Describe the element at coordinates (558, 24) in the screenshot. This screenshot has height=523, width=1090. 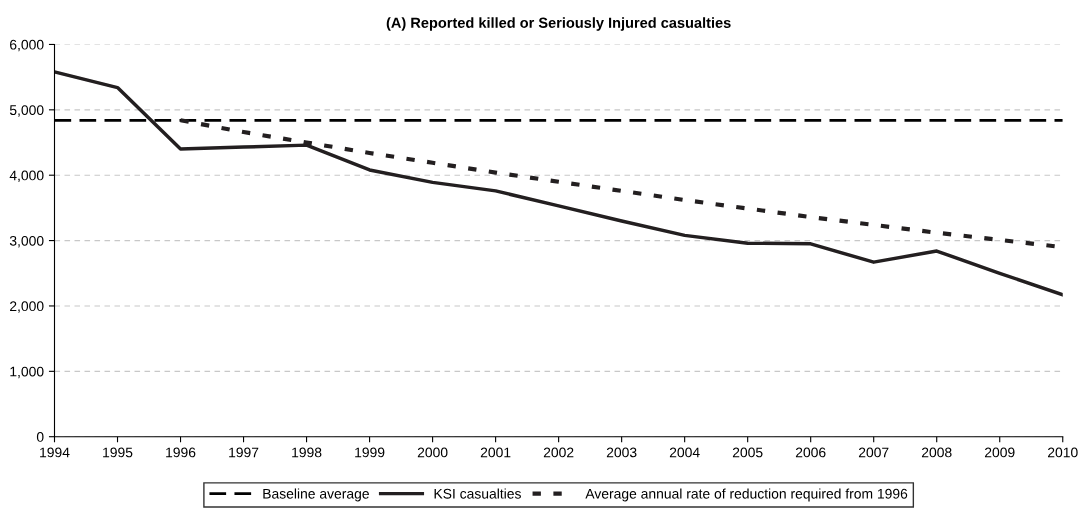
I see `chart-title: (A) Reported killed or Seriously Injured casualties` at that location.